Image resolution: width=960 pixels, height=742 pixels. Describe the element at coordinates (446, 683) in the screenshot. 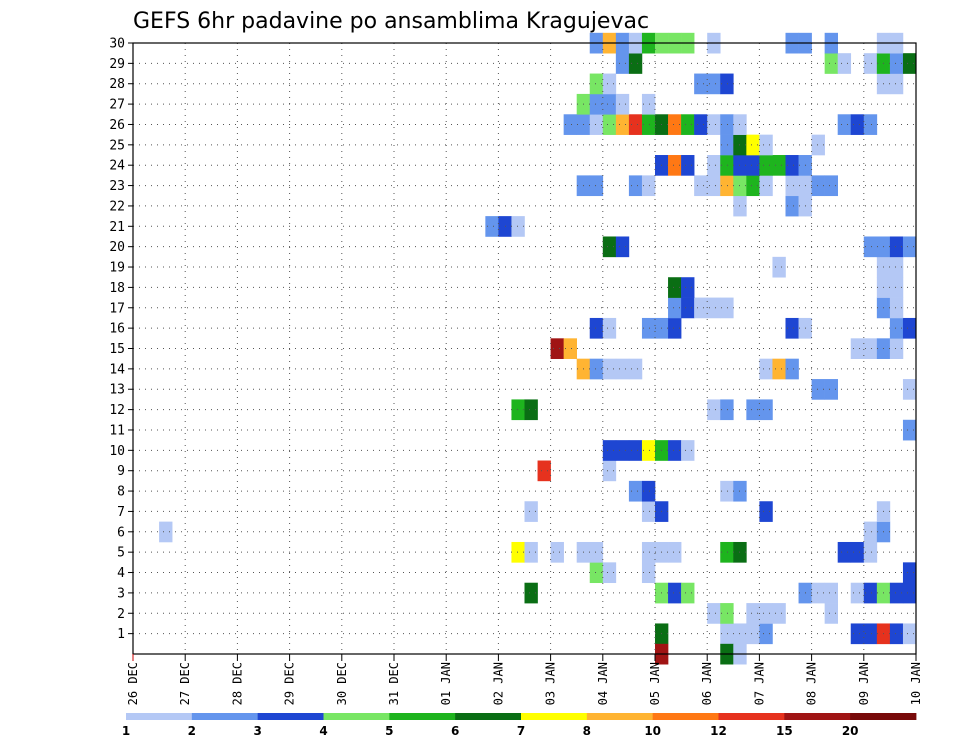

I see `x-tick-label: 01 JAN` at that location.